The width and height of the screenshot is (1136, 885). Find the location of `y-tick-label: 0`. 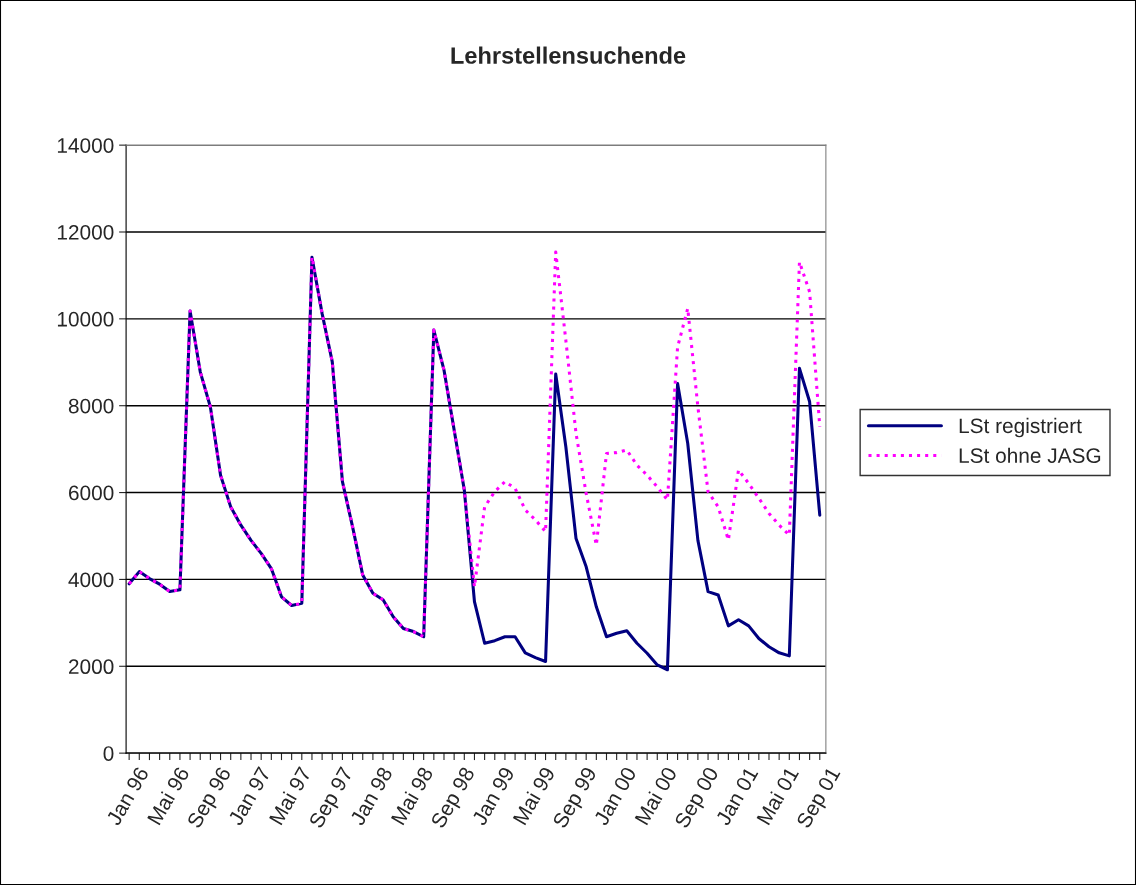

y-tick-label: 0 is located at coordinates (108, 753).